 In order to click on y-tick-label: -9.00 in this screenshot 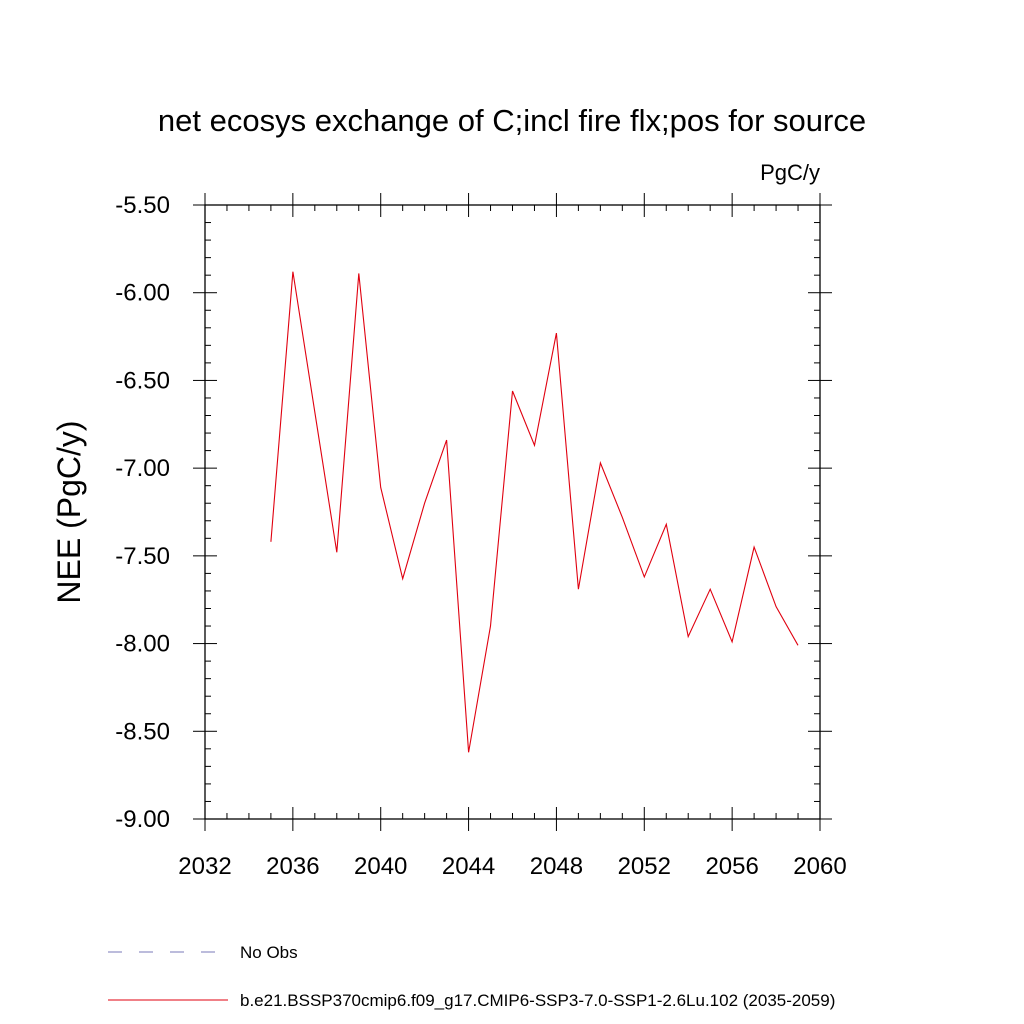, I will do `click(142, 819)`.